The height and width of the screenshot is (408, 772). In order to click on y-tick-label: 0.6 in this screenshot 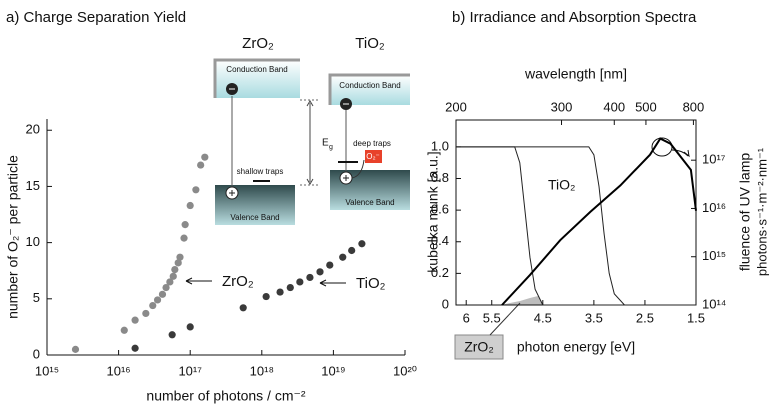, I will do `click(440, 209)`.